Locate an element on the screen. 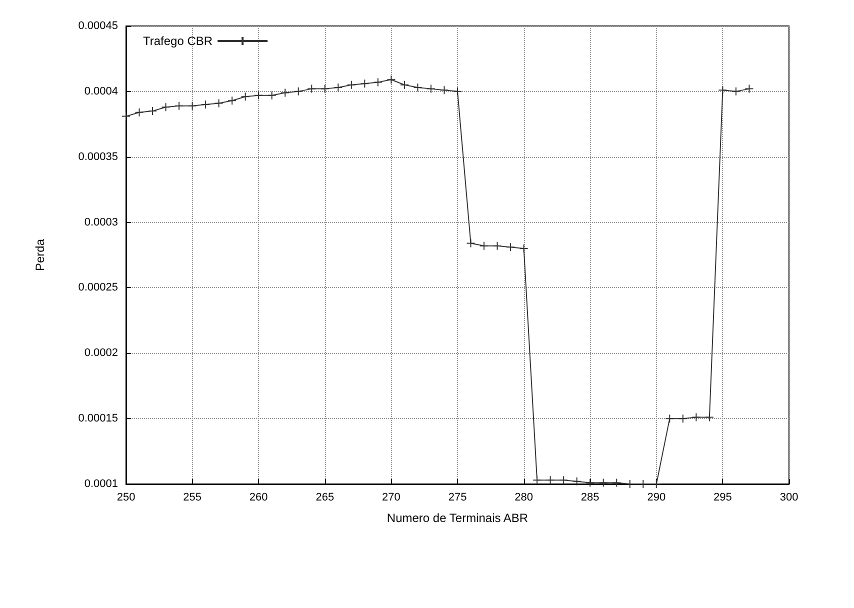 This screenshot has height=608, width=854. y-tick-label: 0.0003 is located at coordinates (101, 222).